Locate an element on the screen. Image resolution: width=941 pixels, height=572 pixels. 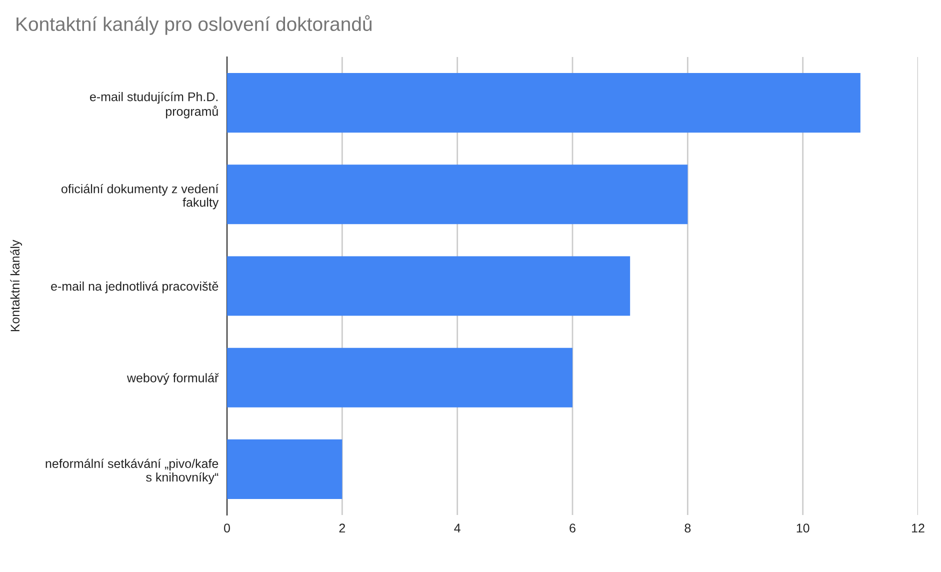
y-axis-title: Kontaktní kanály is located at coordinates (16, 286).